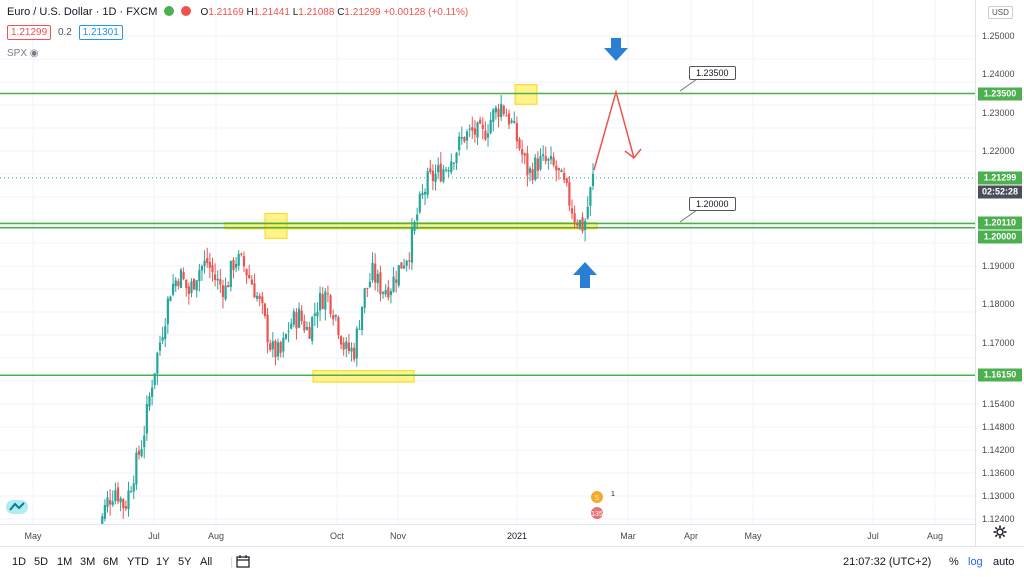 This screenshot has width=1024, height=577. I want to click on dividend-event-icon-label: 5, so click(597, 498).